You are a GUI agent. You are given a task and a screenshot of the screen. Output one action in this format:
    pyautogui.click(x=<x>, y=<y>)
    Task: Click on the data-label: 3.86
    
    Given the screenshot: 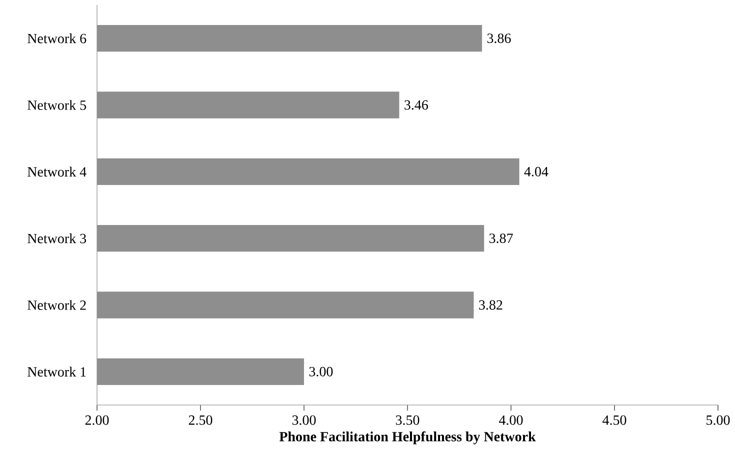 What is the action you would take?
    pyautogui.click(x=499, y=39)
    